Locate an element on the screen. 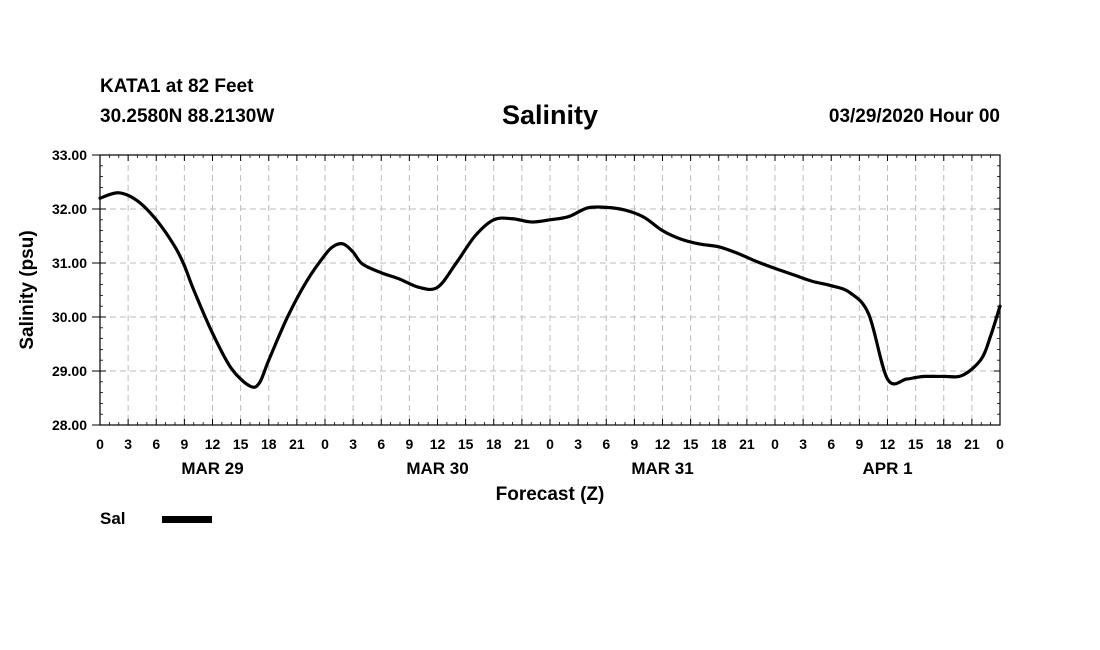 The height and width of the screenshot is (650, 1100). chart-title: Salinity is located at coordinates (550, 115).